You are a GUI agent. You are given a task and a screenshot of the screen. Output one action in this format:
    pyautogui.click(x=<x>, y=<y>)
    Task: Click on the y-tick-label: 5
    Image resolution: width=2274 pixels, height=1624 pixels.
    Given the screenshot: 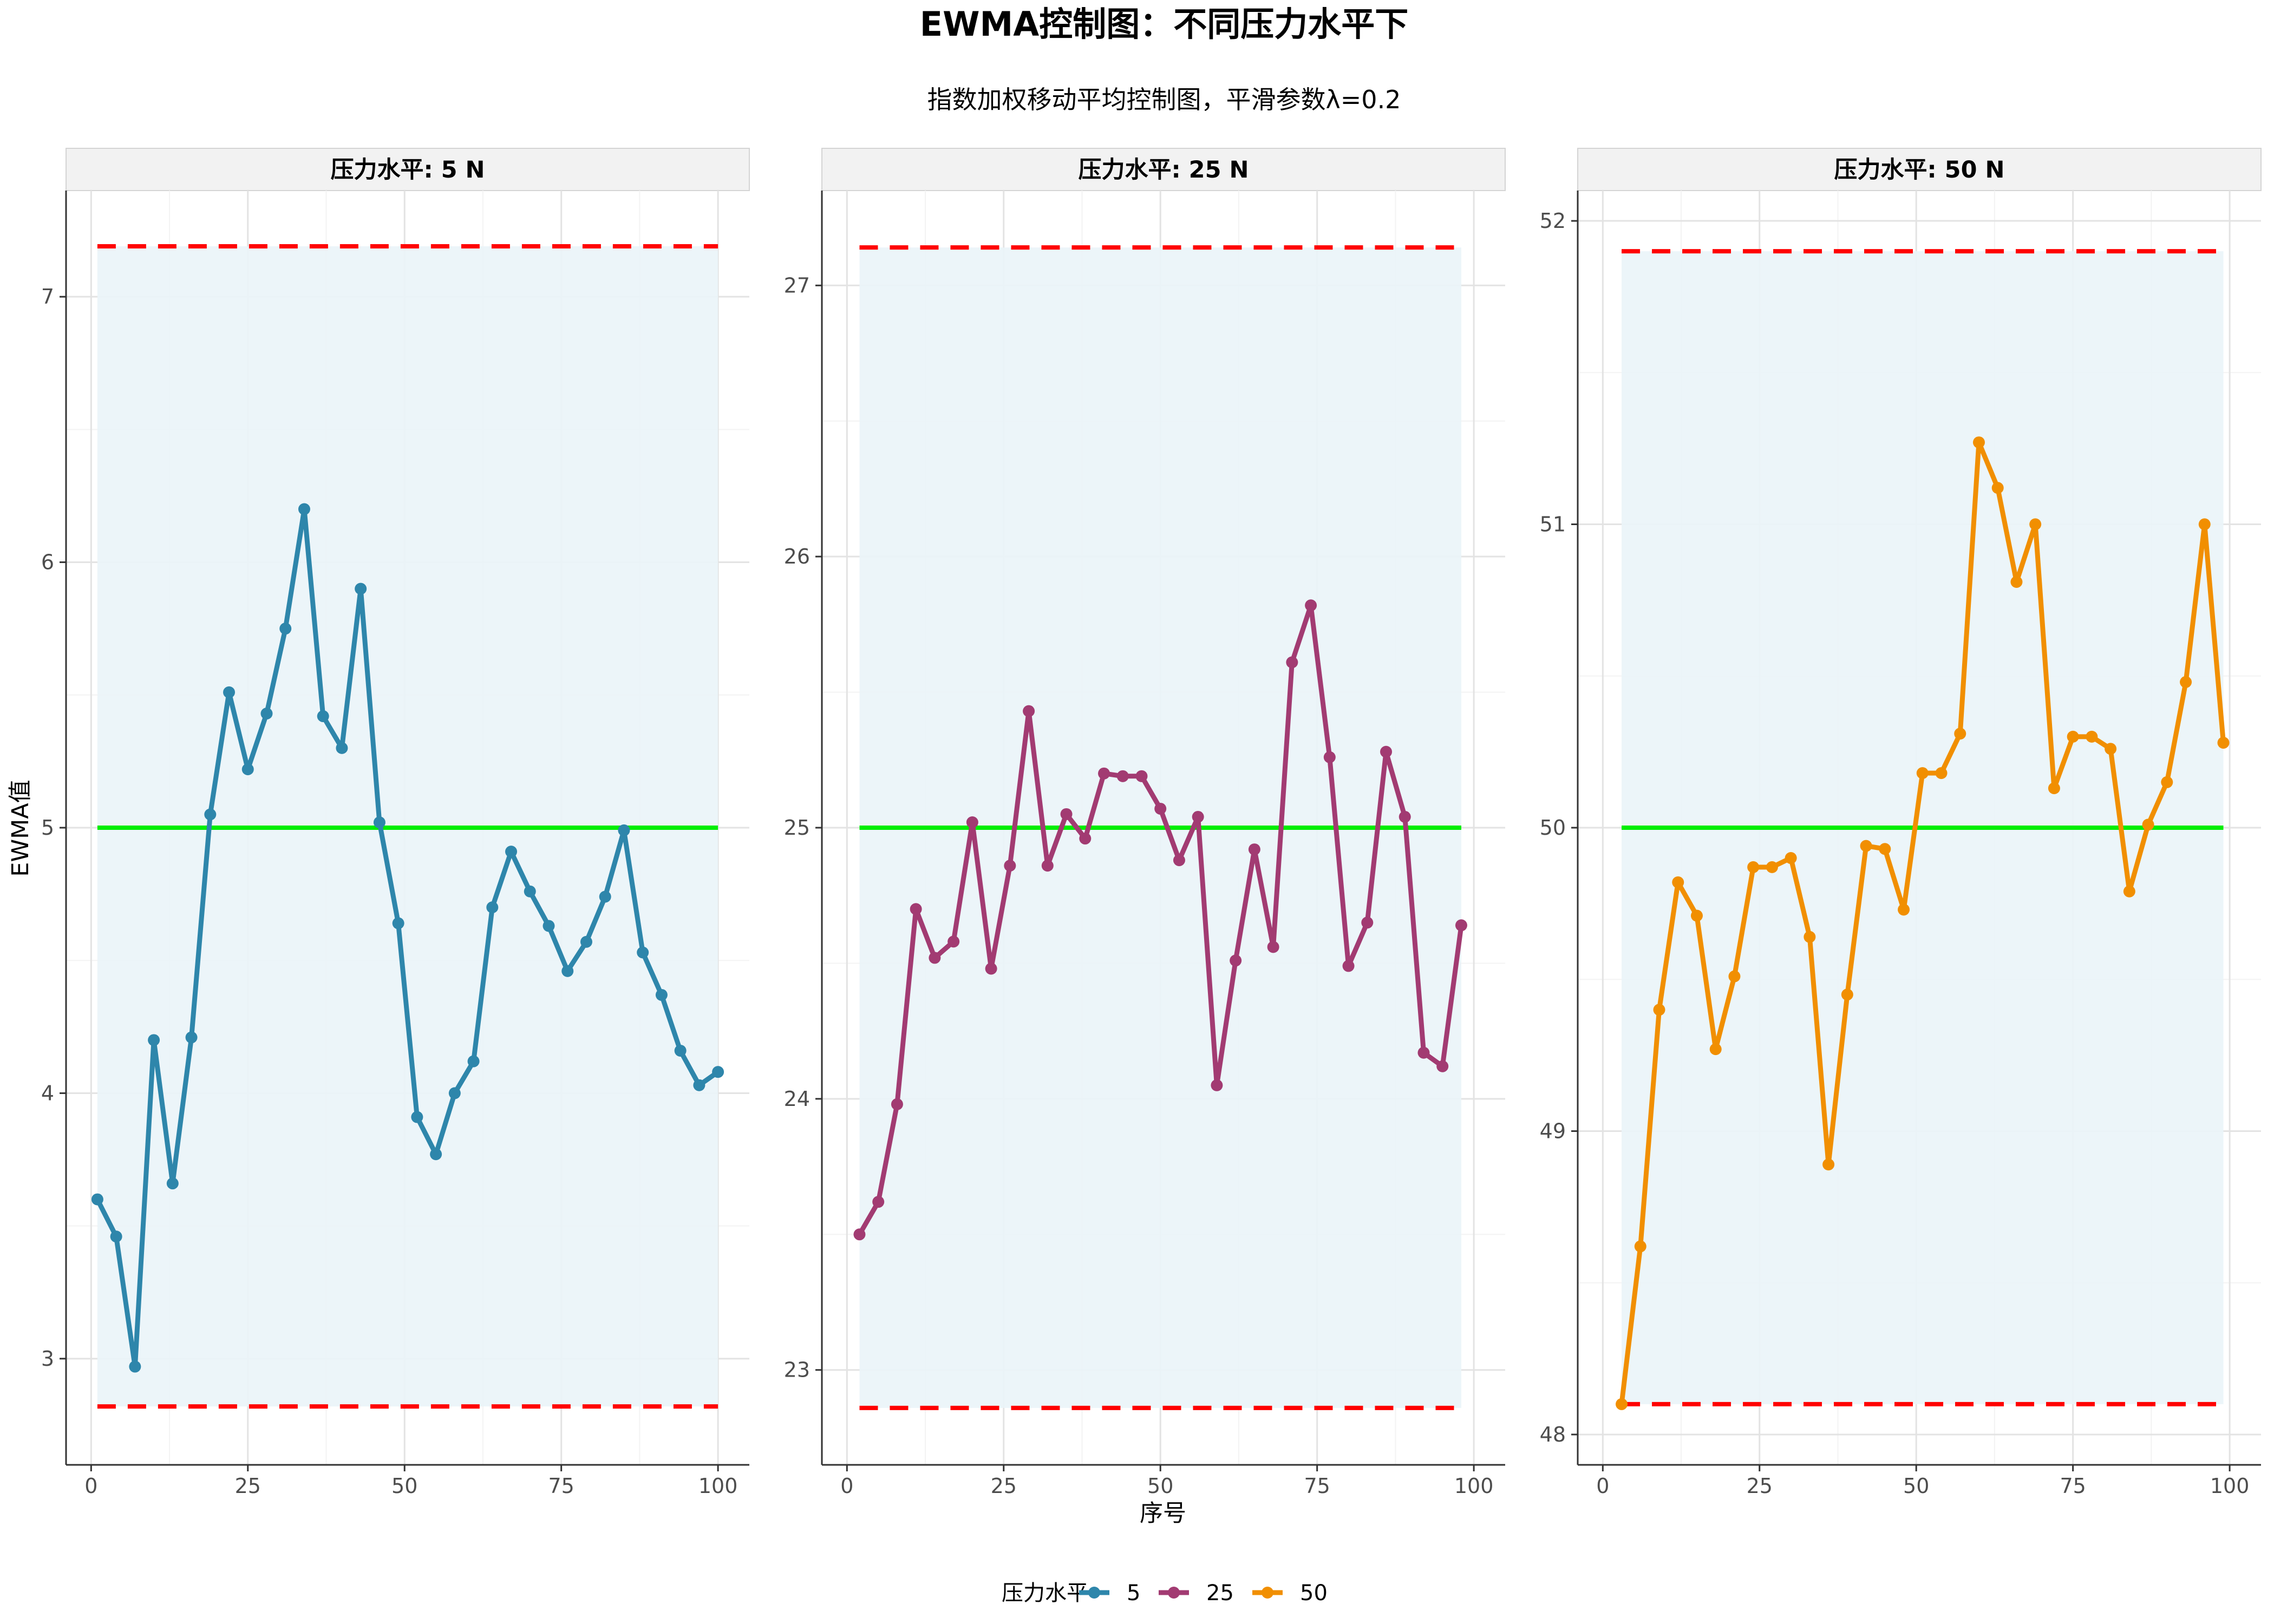 What is the action you would take?
    pyautogui.click(x=48, y=828)
    